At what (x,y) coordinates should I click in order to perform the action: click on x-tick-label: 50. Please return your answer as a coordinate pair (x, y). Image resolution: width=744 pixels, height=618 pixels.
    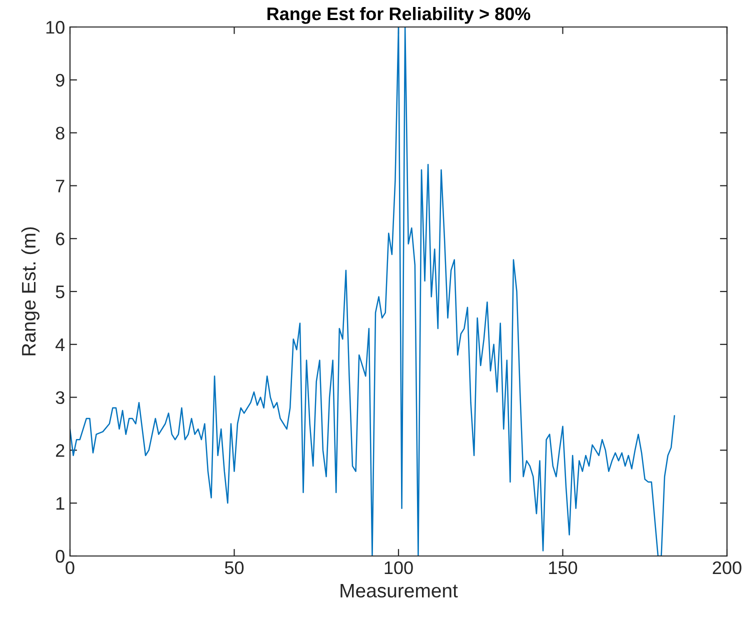
    Looking at the image, I should click on (234, 567).